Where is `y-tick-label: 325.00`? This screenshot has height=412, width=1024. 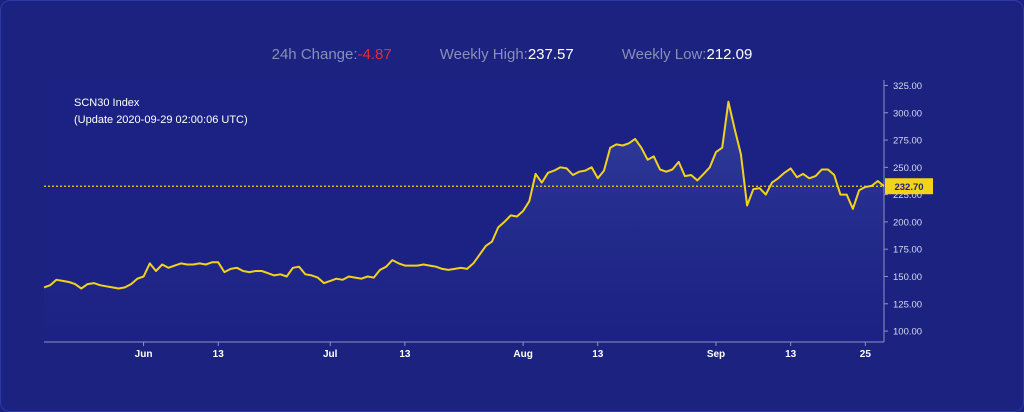
y-tick-label: 325.00 is located at coordinates (907, 86).